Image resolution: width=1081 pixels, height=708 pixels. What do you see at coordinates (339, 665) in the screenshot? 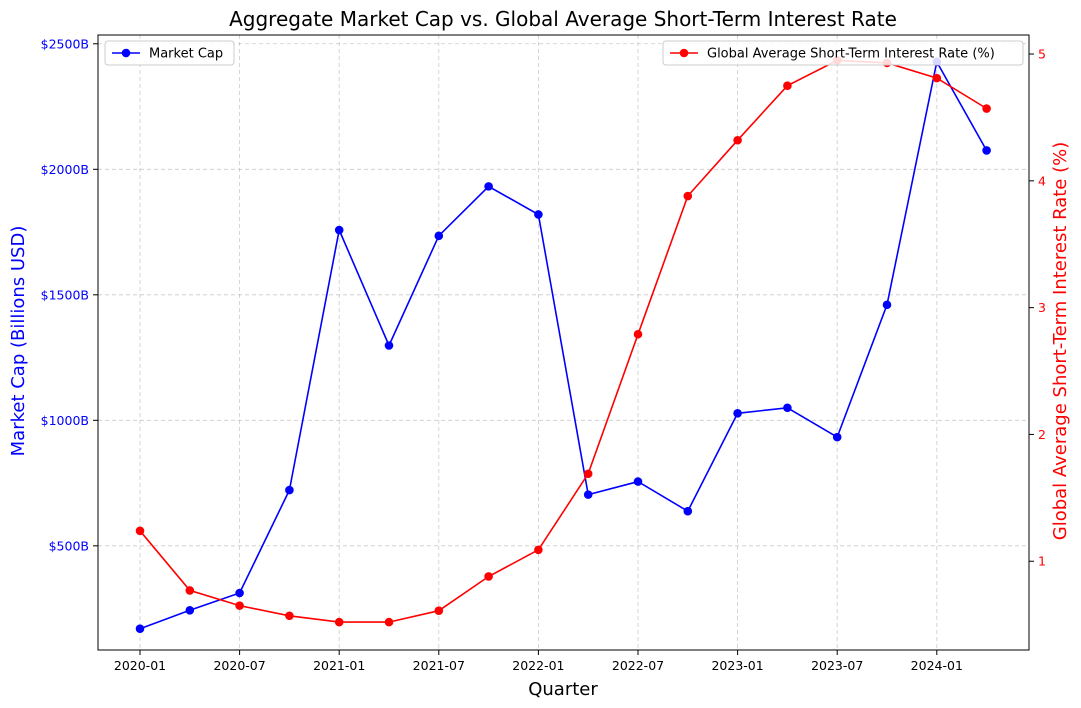
I see `x-tick-label: 2021-01` at bounding box center [339, 665].